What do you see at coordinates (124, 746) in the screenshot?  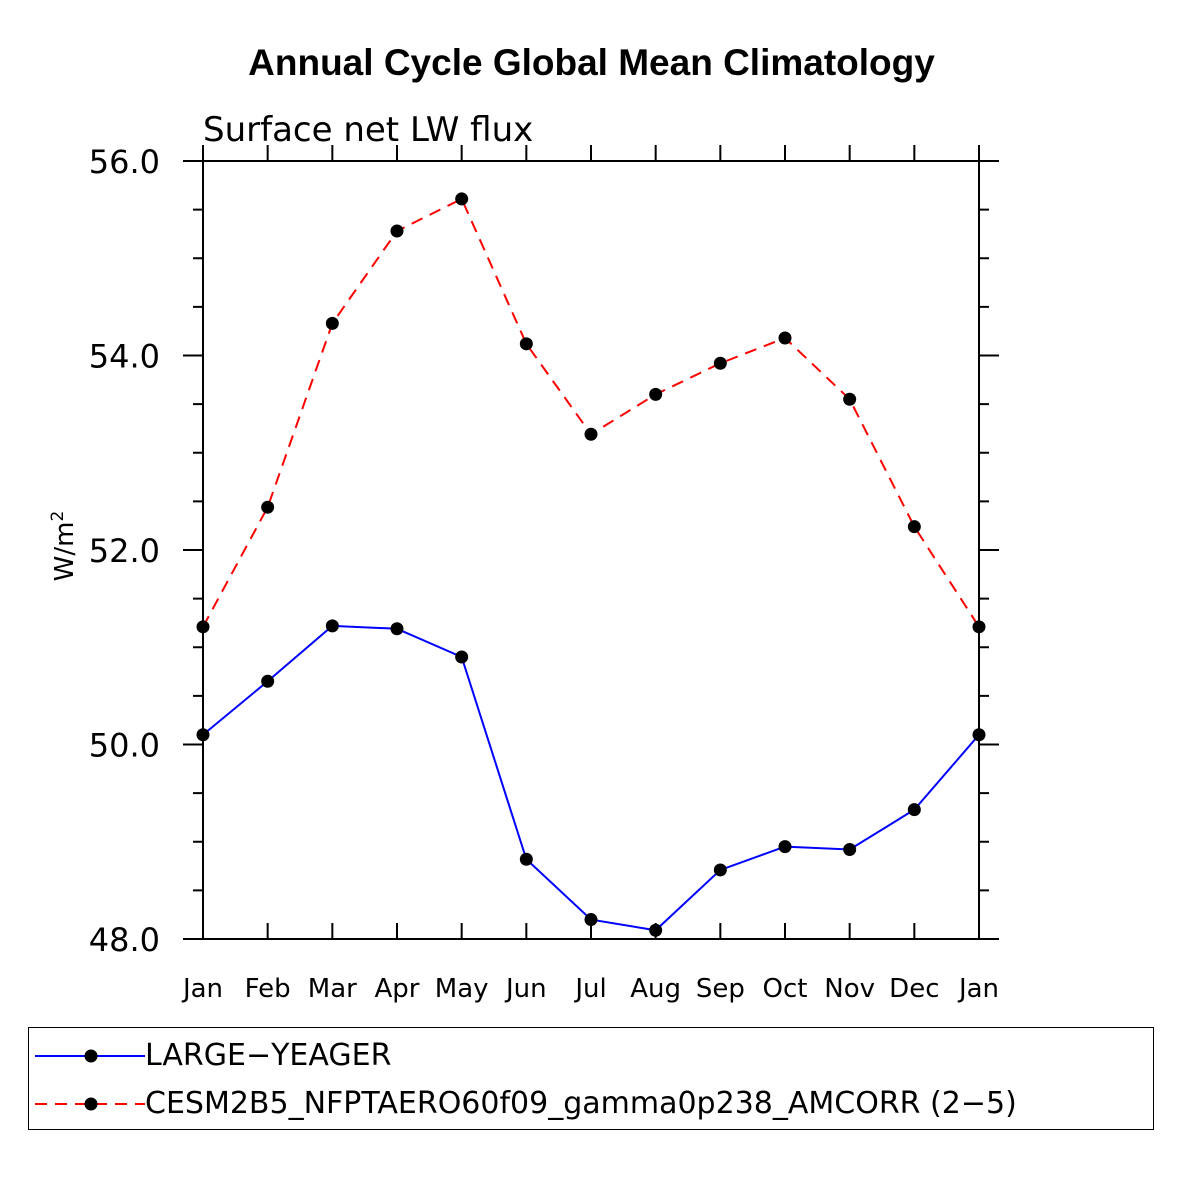 I see `y-tick-label: 50.0` at bounding box center [124, 746].